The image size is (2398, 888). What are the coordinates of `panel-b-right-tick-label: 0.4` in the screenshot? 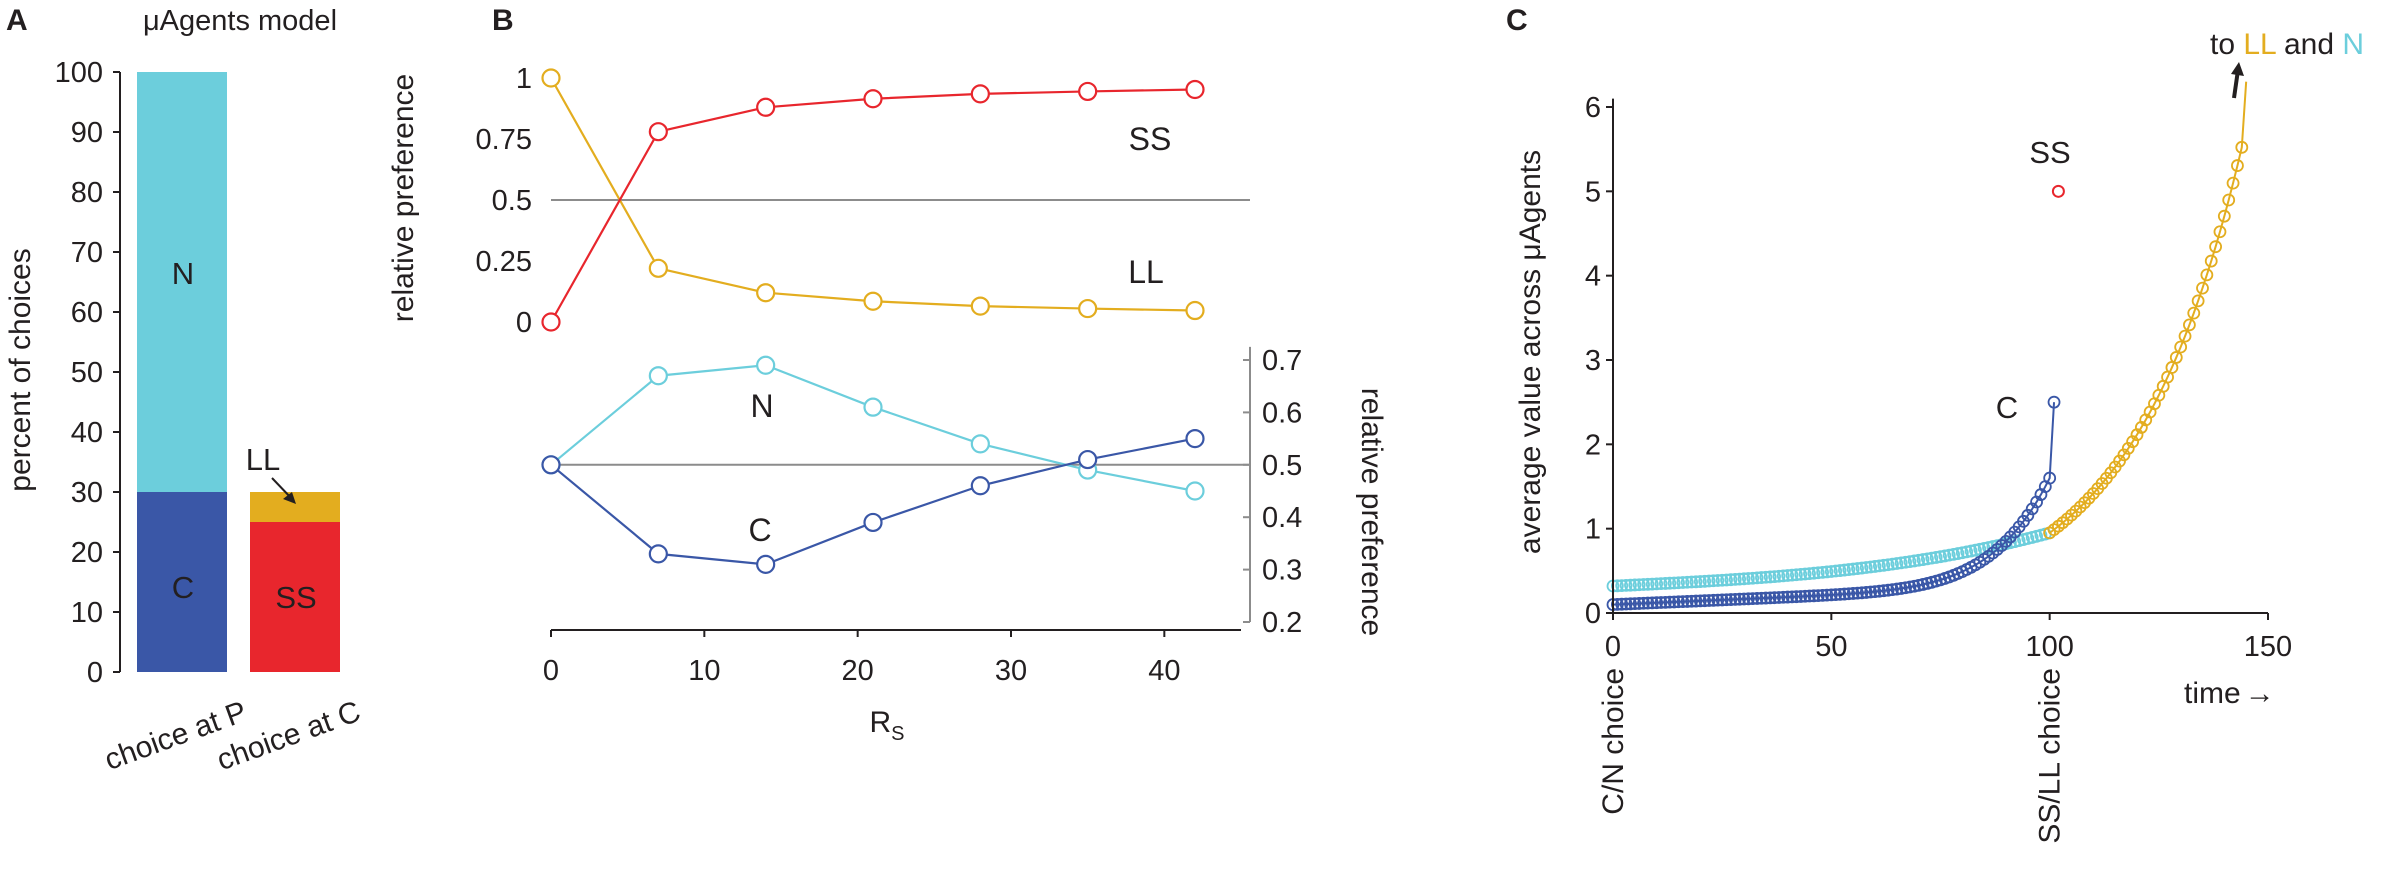 It's located at (1282, 518).